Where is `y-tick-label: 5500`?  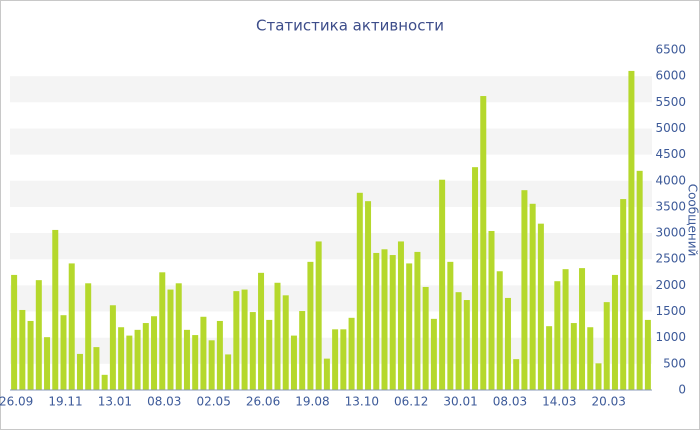 y-tick-label: 5500 is located at coordinates (670, 102).